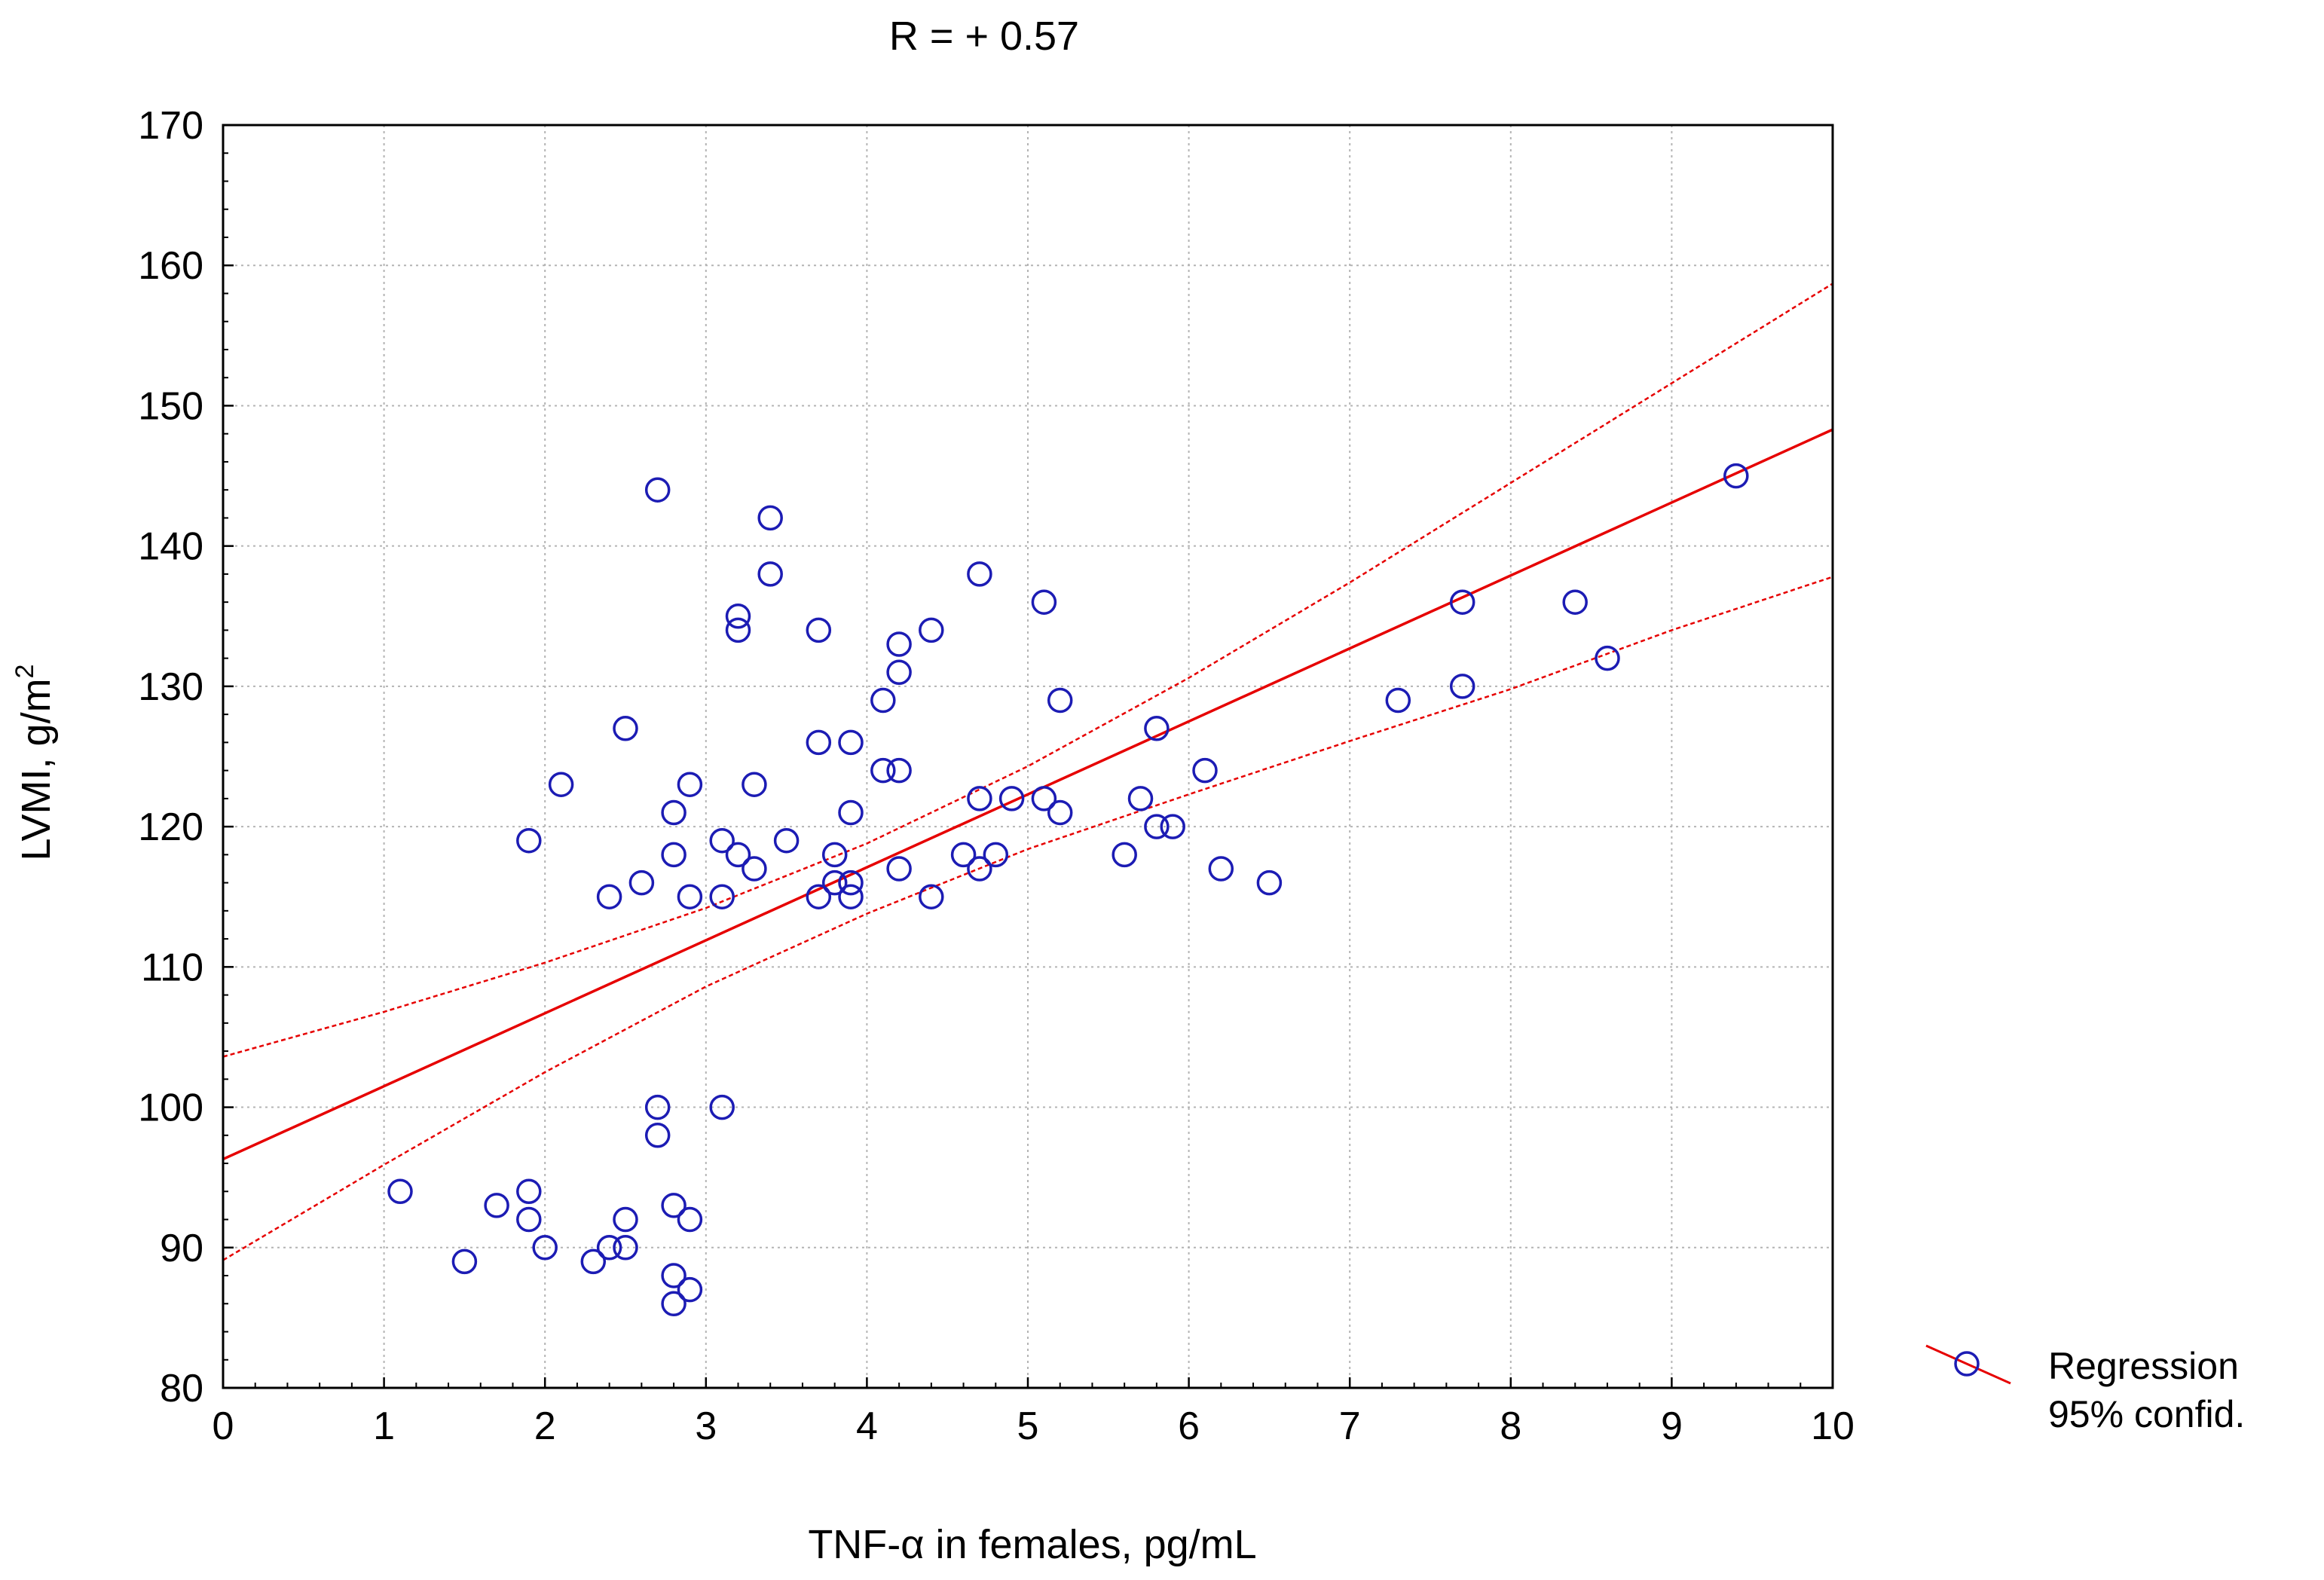 The width and height of the screenshot is (2324, 1580). What do you see at coordinates (170, 266) in the screenshot?
I see `y-tick-label: 160` at bounding box center [170, 266].